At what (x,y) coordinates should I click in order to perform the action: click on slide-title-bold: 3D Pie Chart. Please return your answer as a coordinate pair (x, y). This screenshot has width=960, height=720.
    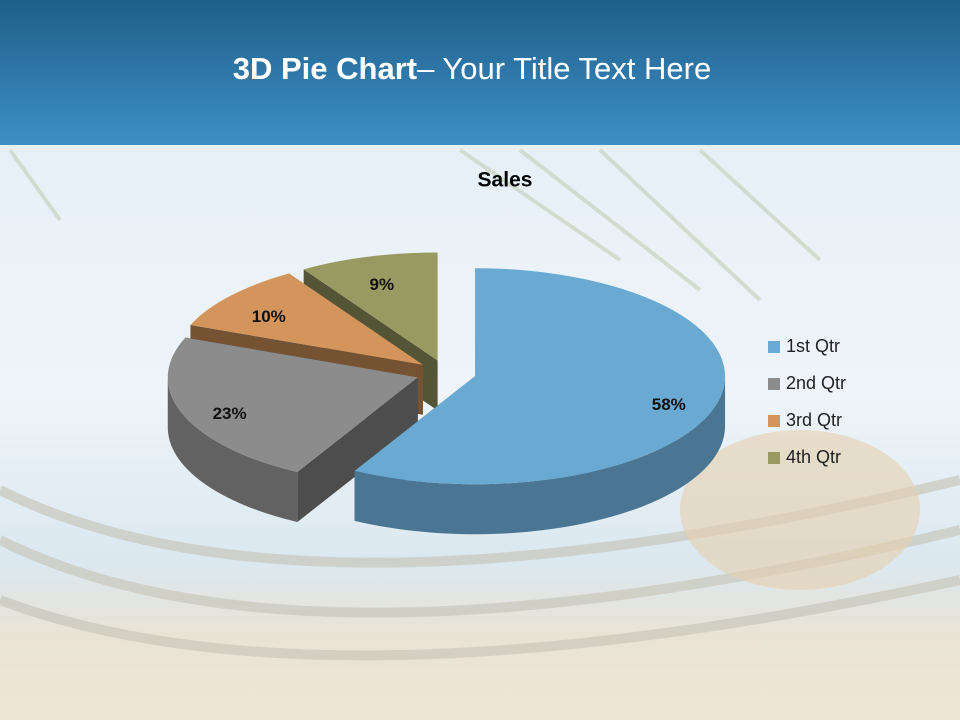
    Looking at the image, I should click on (325, 68).